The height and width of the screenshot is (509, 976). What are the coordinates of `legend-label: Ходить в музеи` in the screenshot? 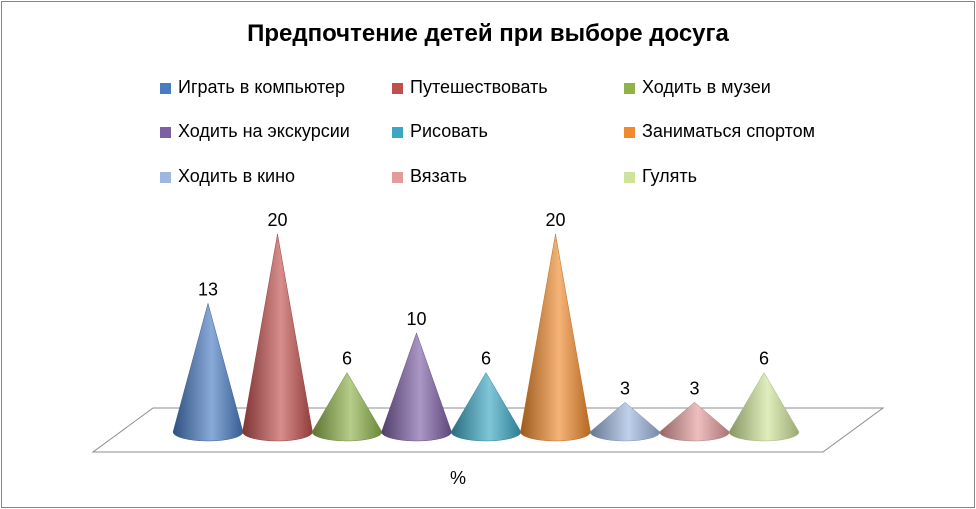 It's located at (706, 87).